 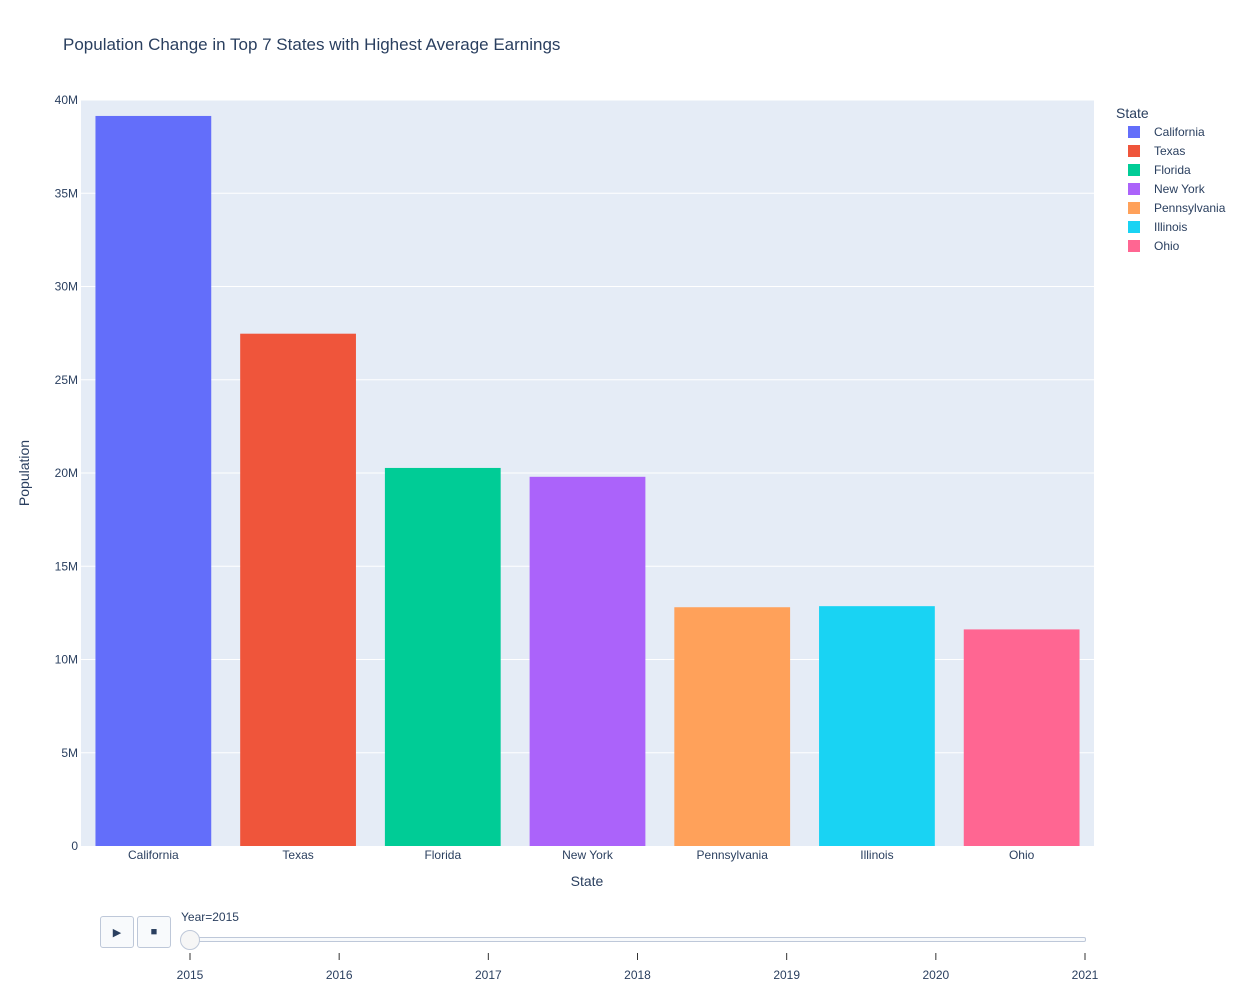 What do you see at coordinates (1021, 737) in the screenshot?
I see `bar-ohio` at bounding box center [1021, 737].